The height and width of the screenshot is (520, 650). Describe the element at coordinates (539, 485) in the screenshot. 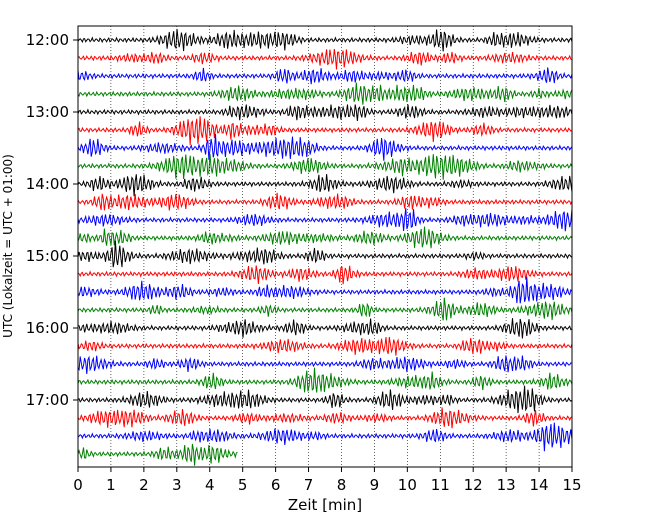

I see `x-tick-label: 14` at that location.